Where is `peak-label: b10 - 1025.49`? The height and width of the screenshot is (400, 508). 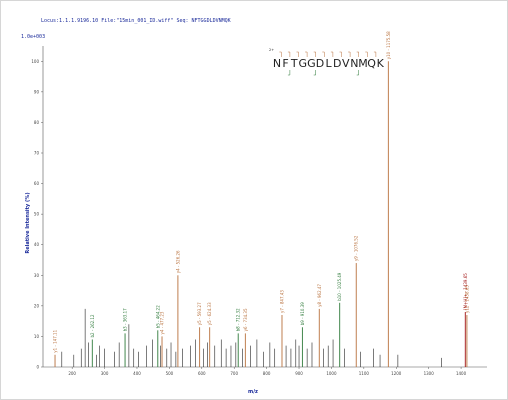 peak-label: b10 - 1025.49 is located at coordinates (339, 286).